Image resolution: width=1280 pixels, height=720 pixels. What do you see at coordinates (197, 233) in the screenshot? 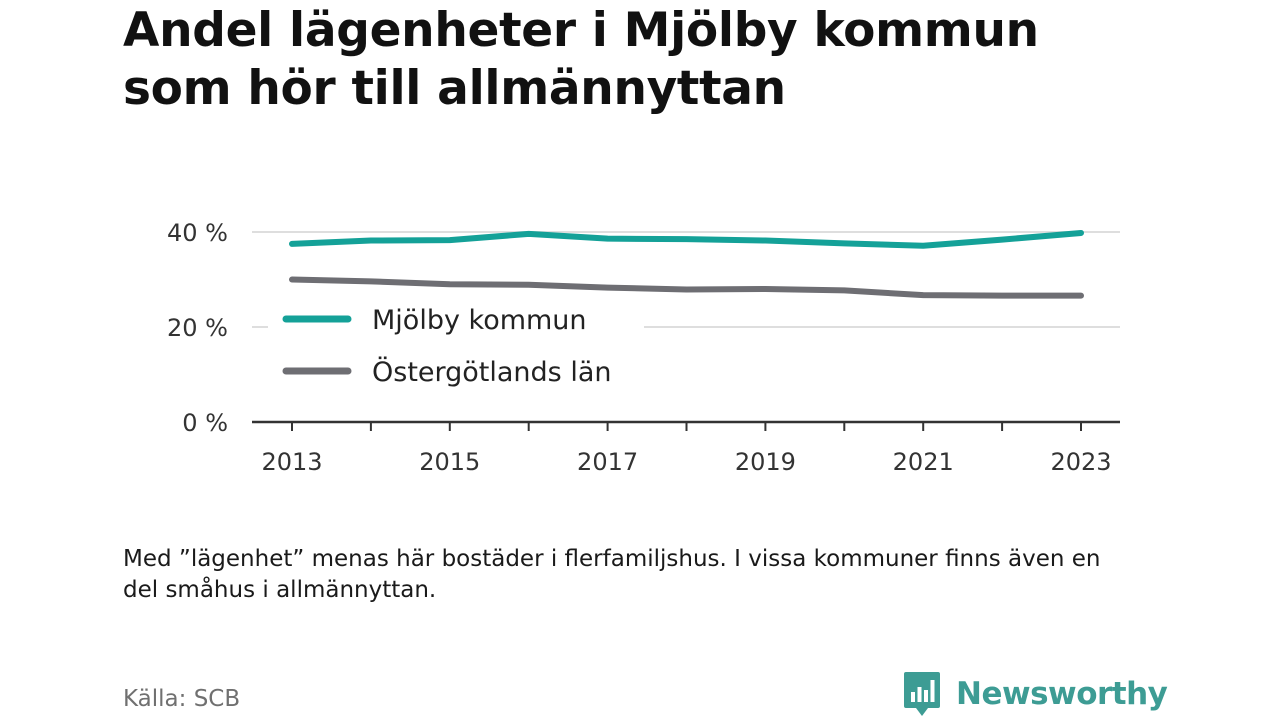
I see `y-tick-label: 40 %` at bounding box center [197, 233].